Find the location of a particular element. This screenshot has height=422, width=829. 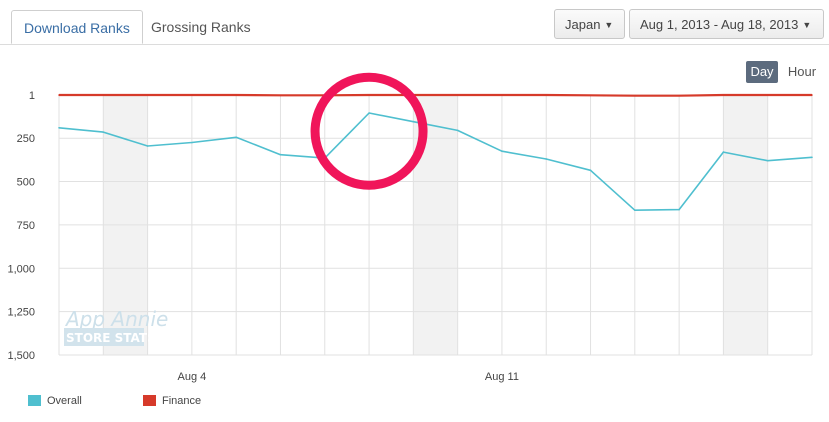

legend-overall-label: Overall is located at coordinates (64, 401).